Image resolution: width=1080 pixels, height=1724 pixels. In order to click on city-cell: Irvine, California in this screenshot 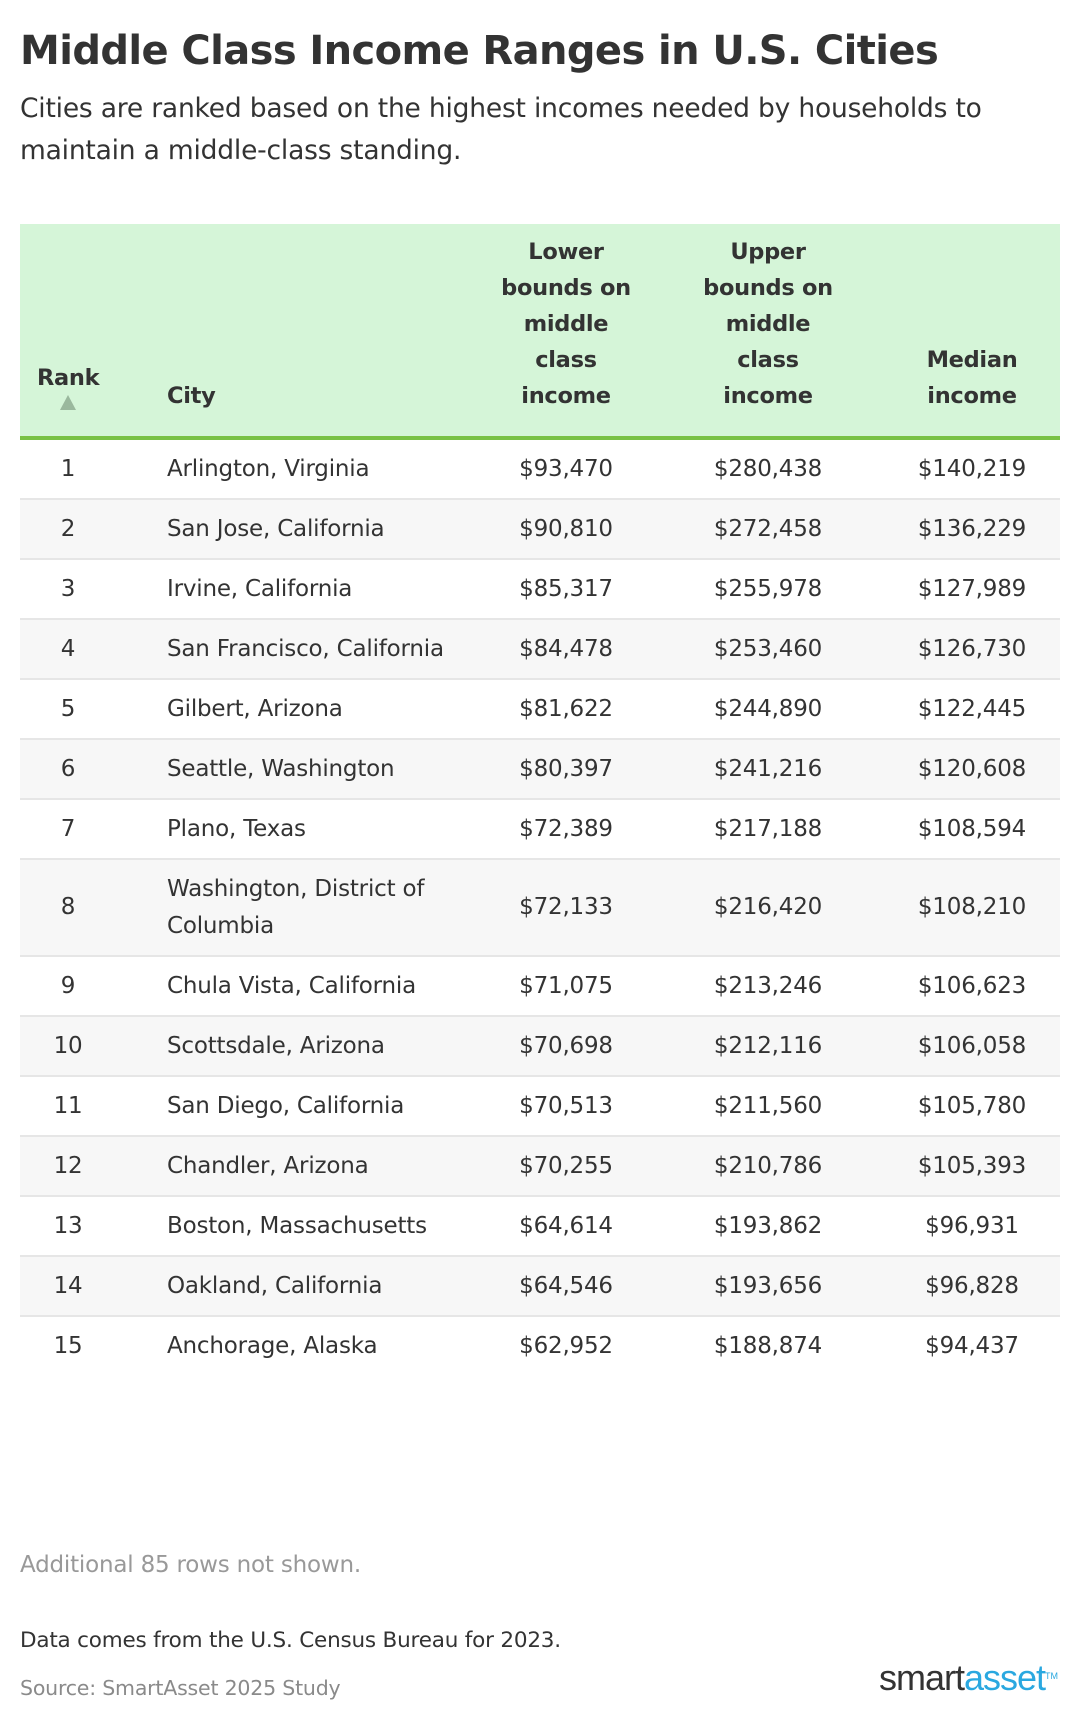, I will do `click(298, 589)`.